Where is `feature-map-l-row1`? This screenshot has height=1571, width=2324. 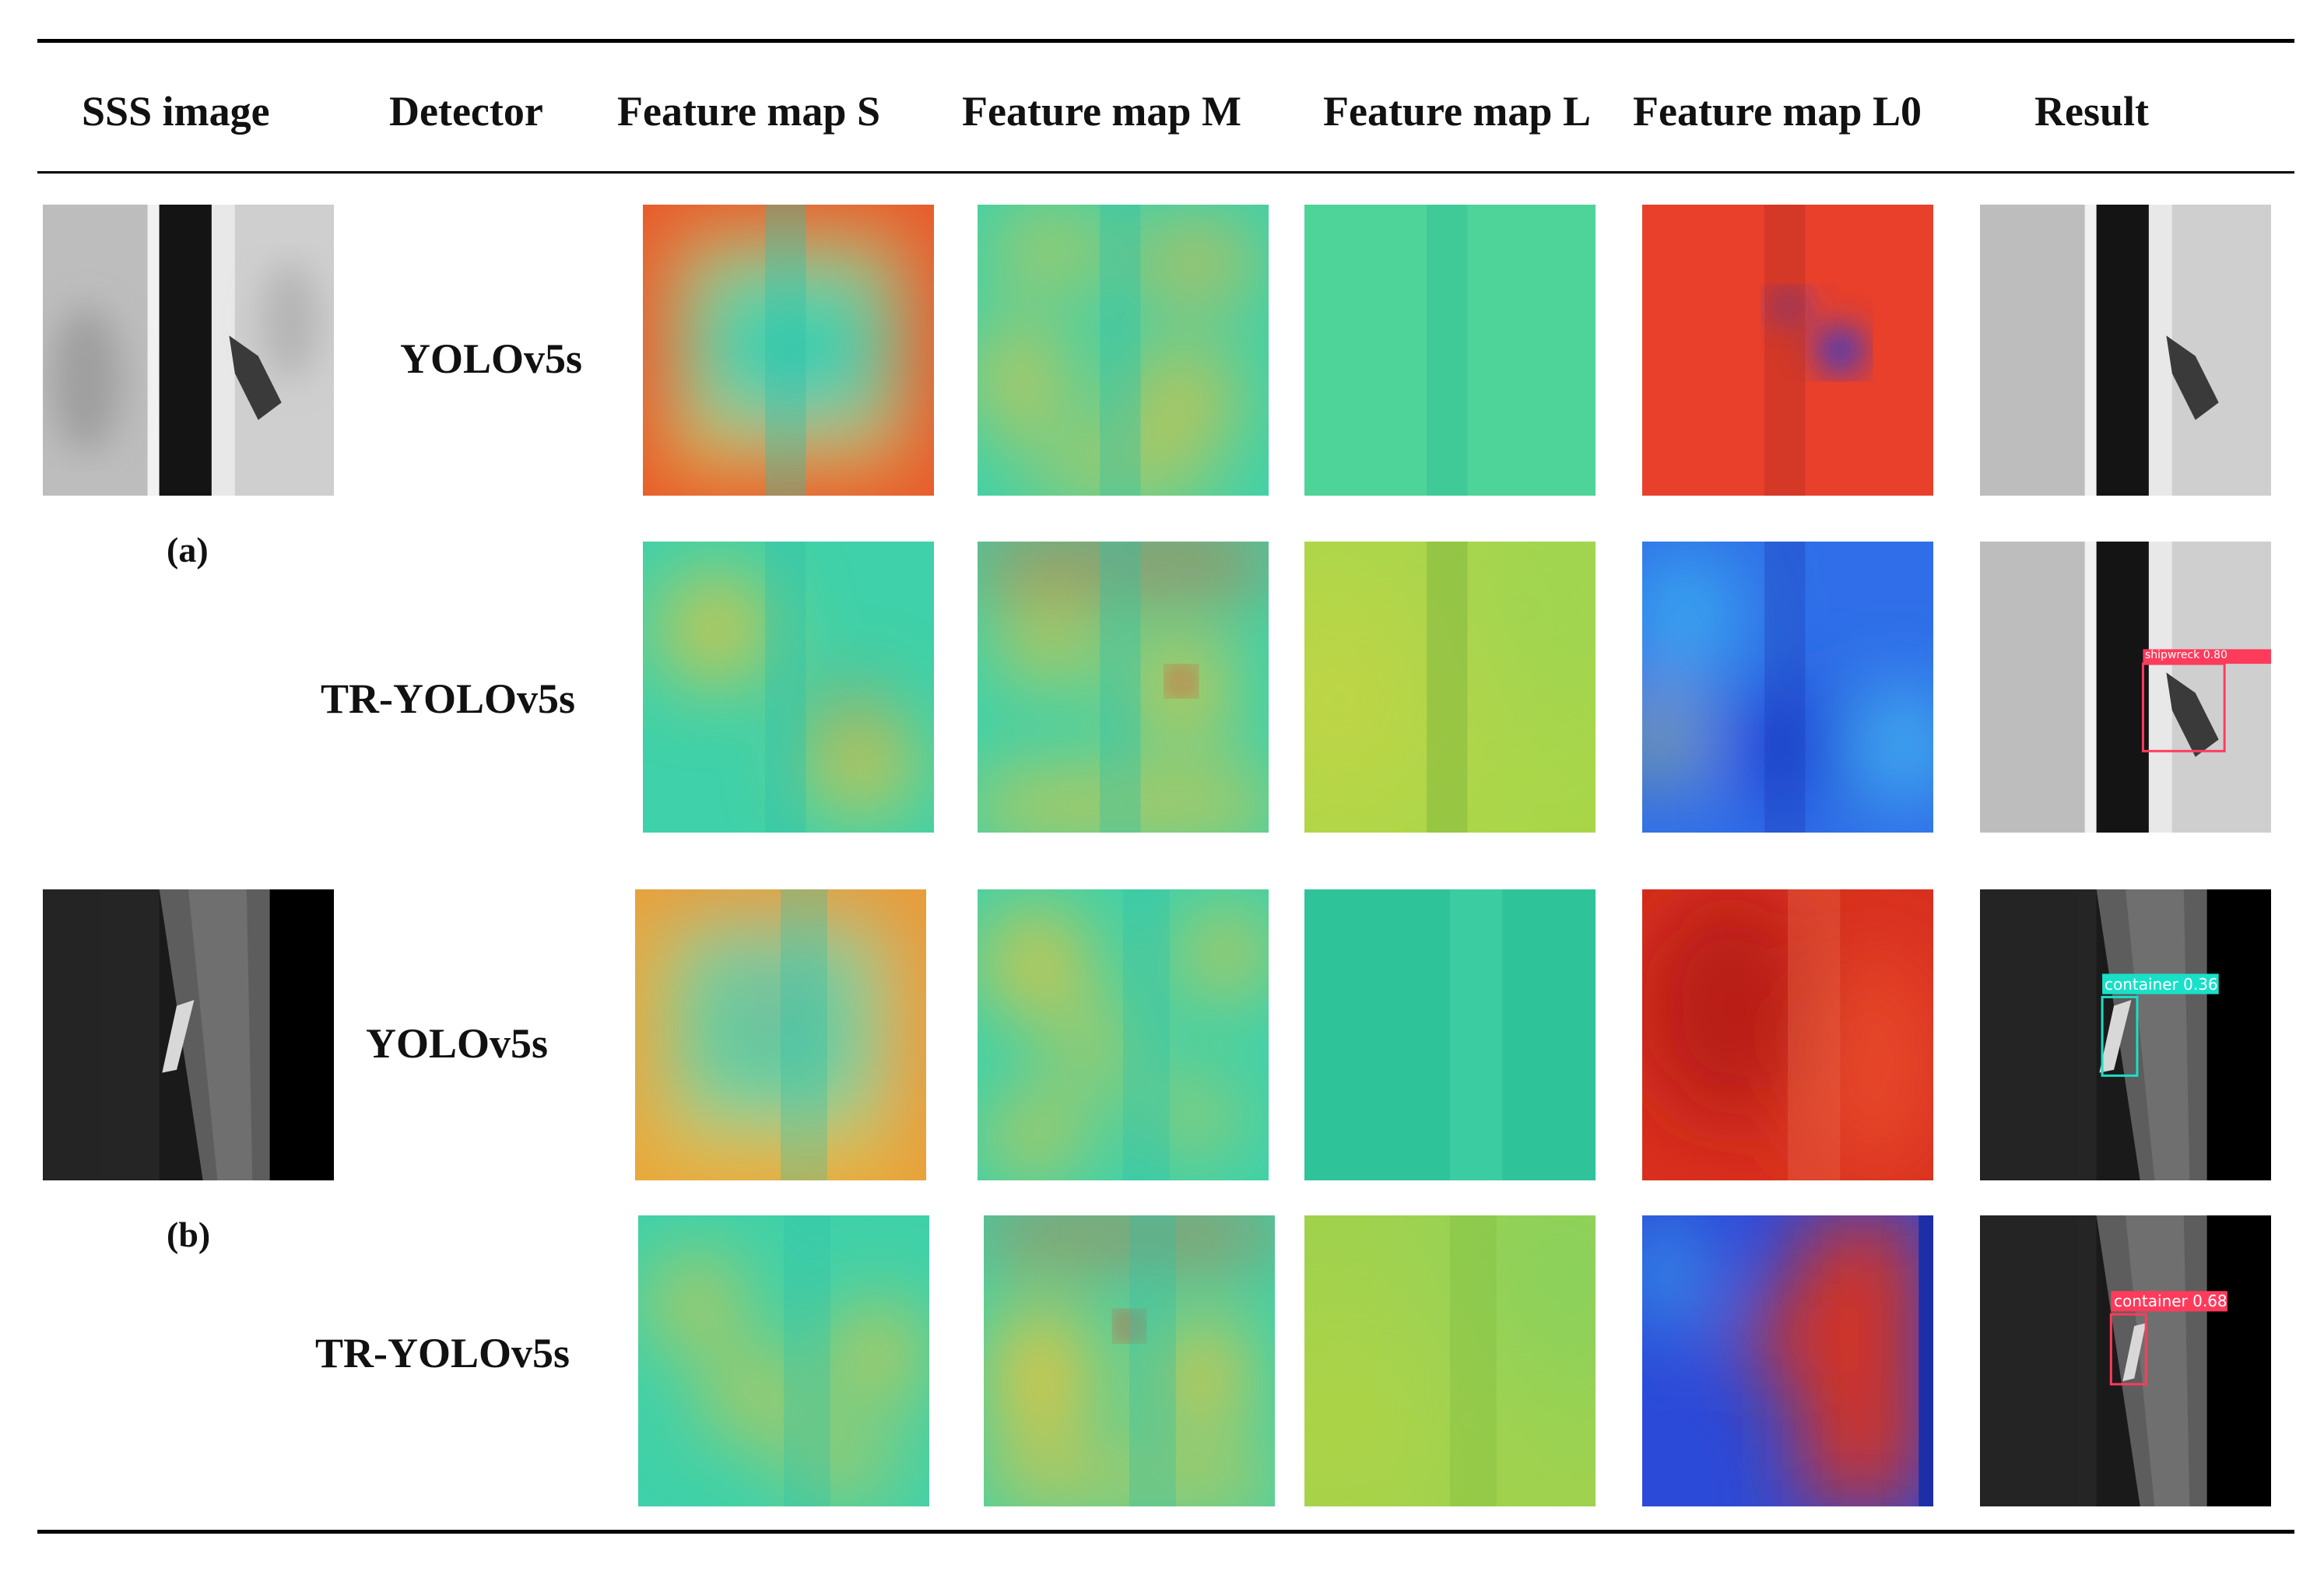
feature-map-l-row1 is located at coordinates (1450, 350).